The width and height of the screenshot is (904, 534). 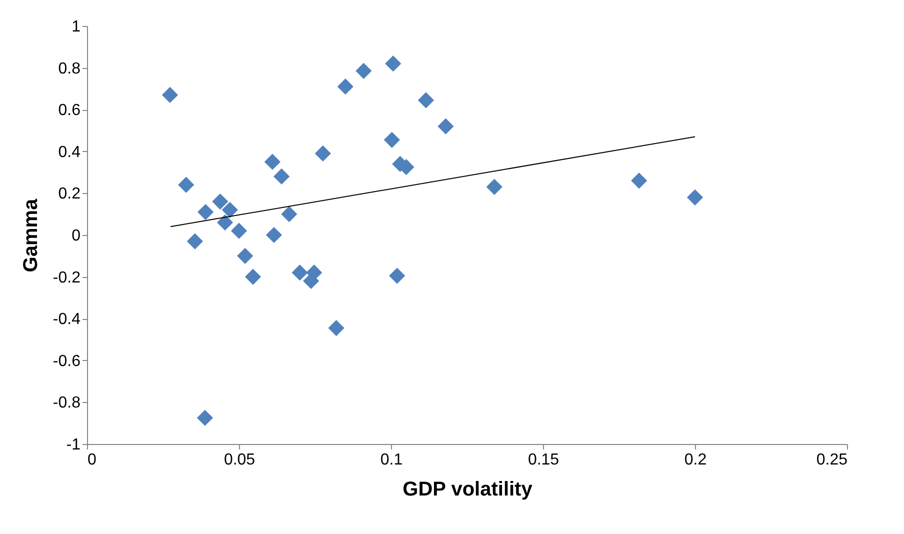 I want to click on y-tick-label: -0.8, so click(x=66, y=403).